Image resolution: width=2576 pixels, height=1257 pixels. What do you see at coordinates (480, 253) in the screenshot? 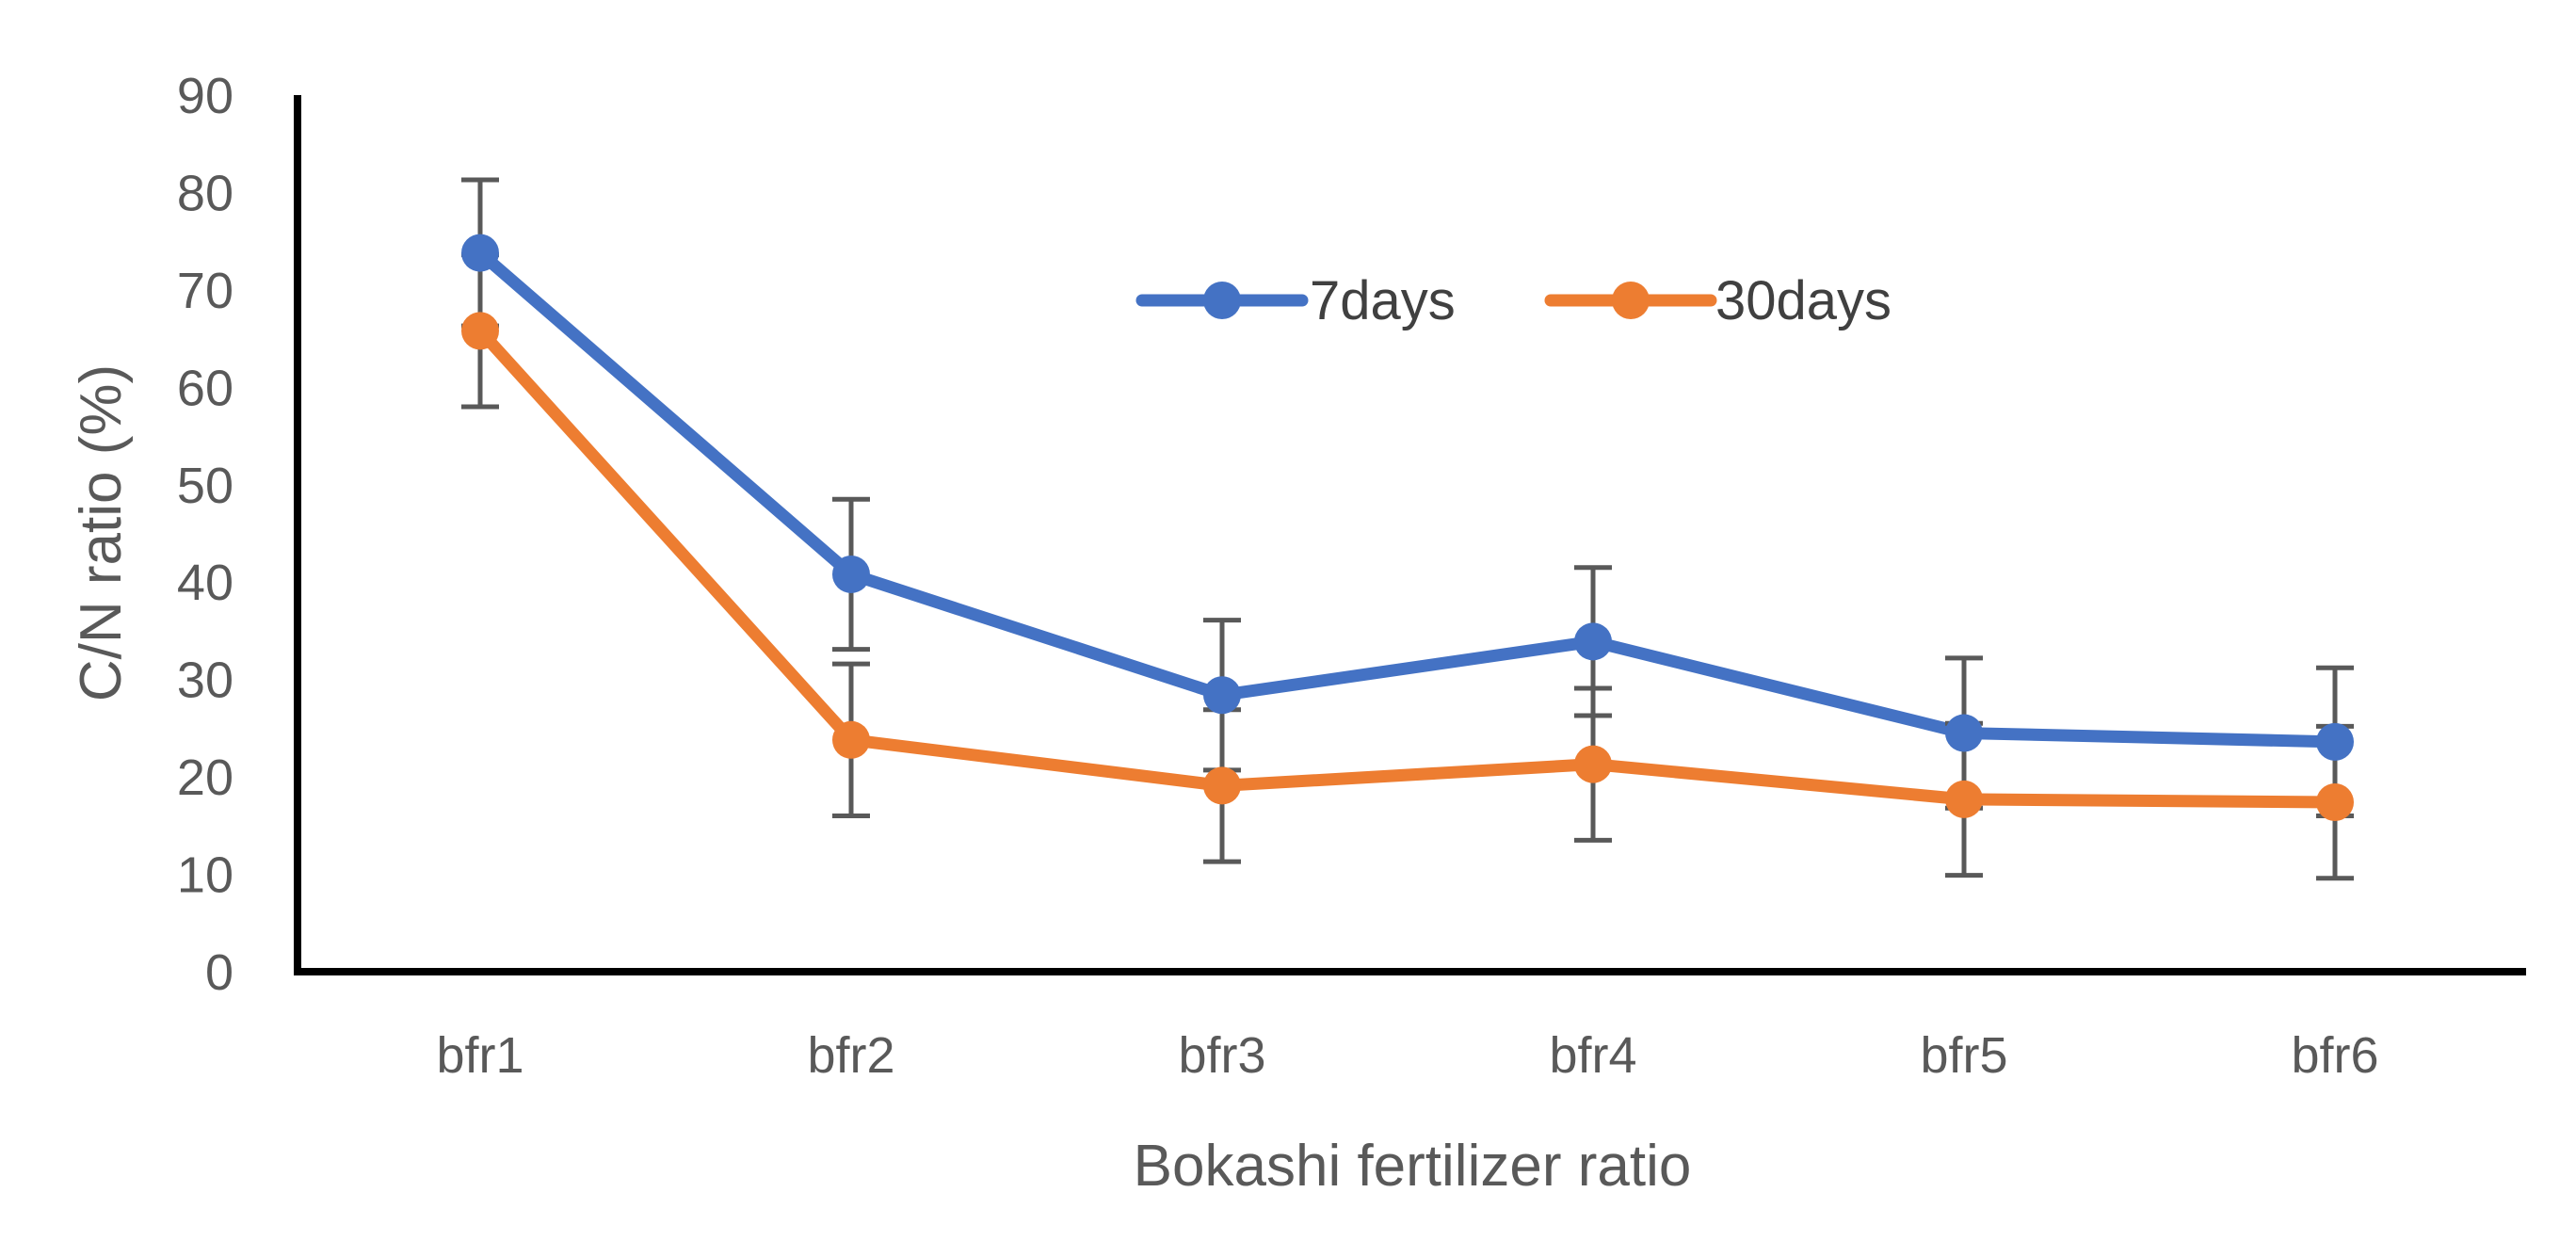
I see `point-7days-bfr1` at bounding box center [480, 253].